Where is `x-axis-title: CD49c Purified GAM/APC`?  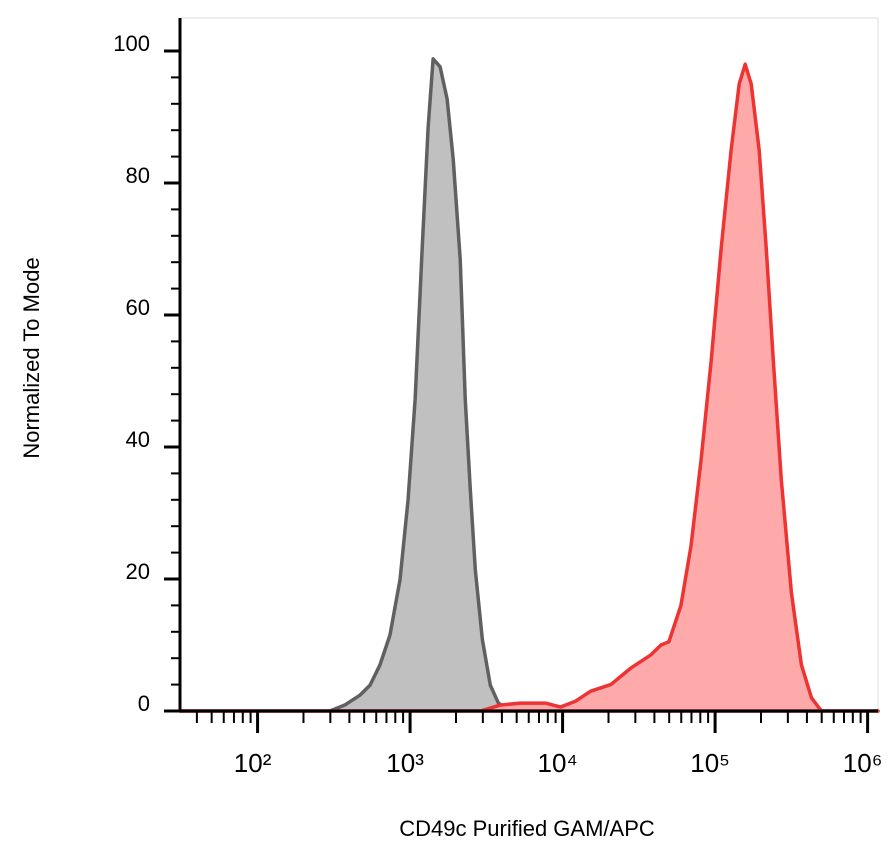 x-axis-title: CD49c Purified GAM/APC is located at coordinates (527, 828).